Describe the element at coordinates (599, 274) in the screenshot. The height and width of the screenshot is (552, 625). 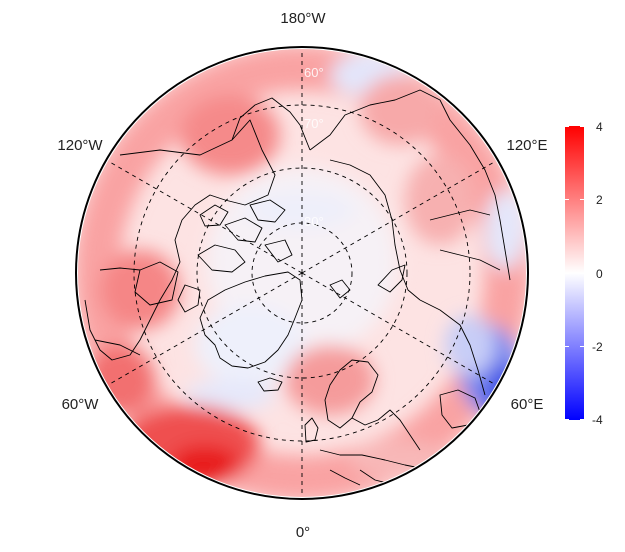
I see `colorbar-tick-0: 0` at that location.